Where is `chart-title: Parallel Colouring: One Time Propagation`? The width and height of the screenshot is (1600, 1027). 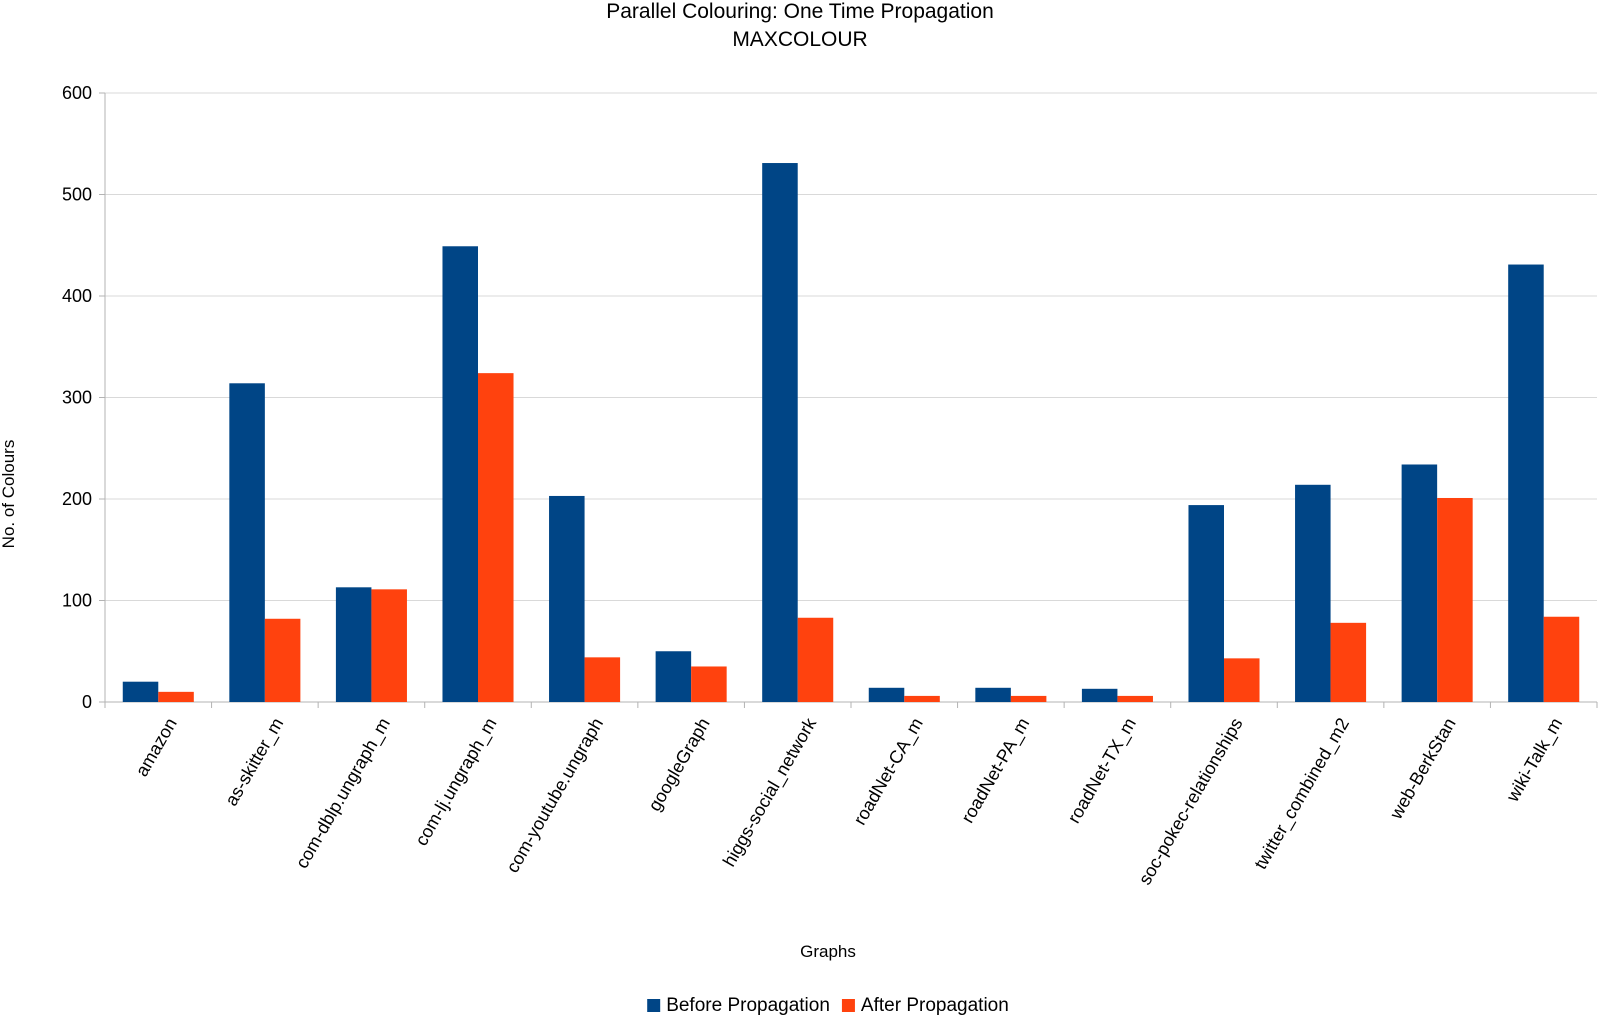
chart-title: Parallel Colouring: One Time Propagation is located at coordinates (800, 11).